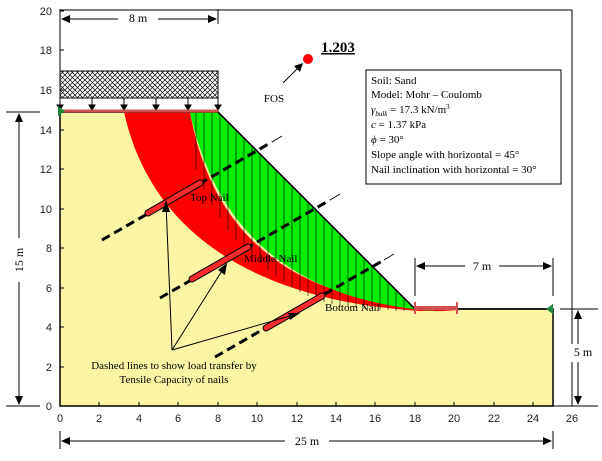 The height and width of the screenshot is (461, 602). Describe the element at coordinates (398, 125) in the screenshot. I see `info-cohesion: c = 1.37 kPa` at that location.